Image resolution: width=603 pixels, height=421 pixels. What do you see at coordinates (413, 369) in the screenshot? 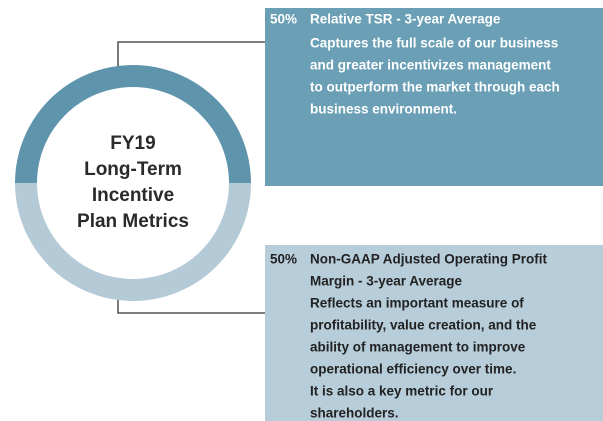
I see `metric-description: operational efficiency over time.` at bounding box center [413, 369].